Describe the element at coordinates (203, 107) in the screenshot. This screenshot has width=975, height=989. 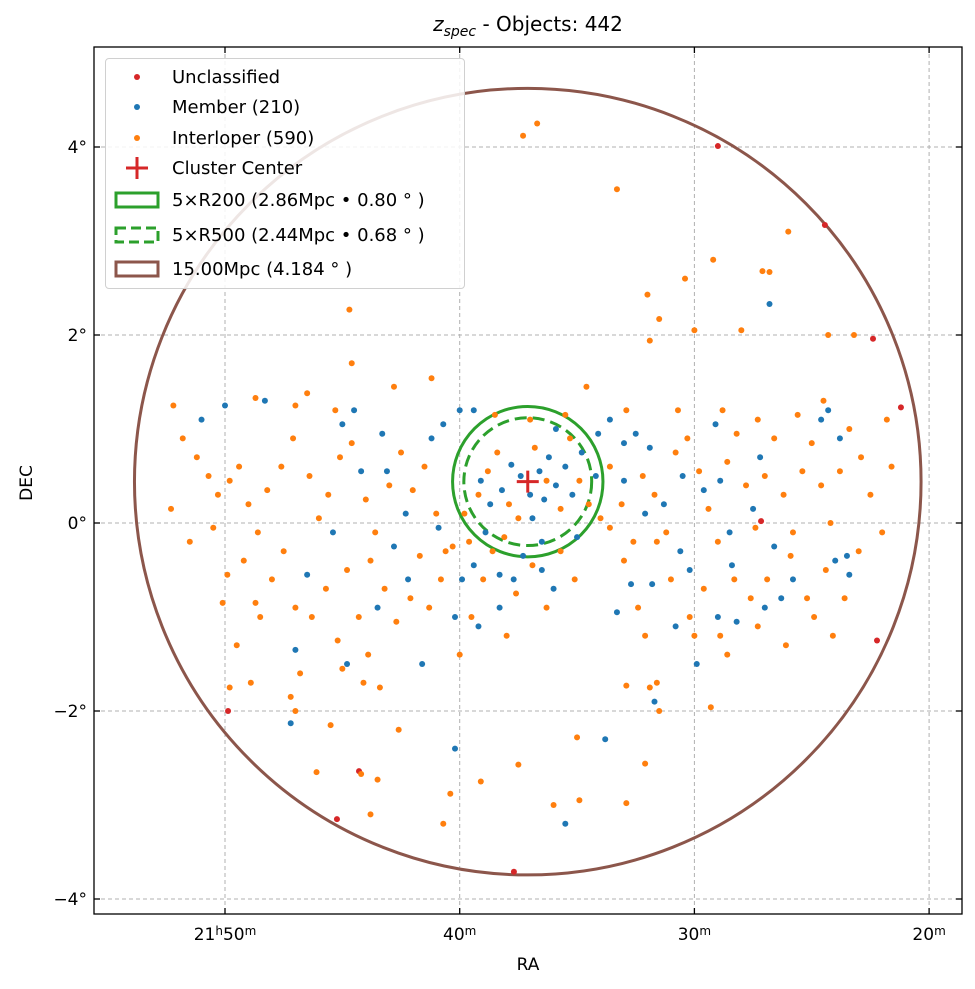
I see `legend-item-member: Member (210)` at that location.